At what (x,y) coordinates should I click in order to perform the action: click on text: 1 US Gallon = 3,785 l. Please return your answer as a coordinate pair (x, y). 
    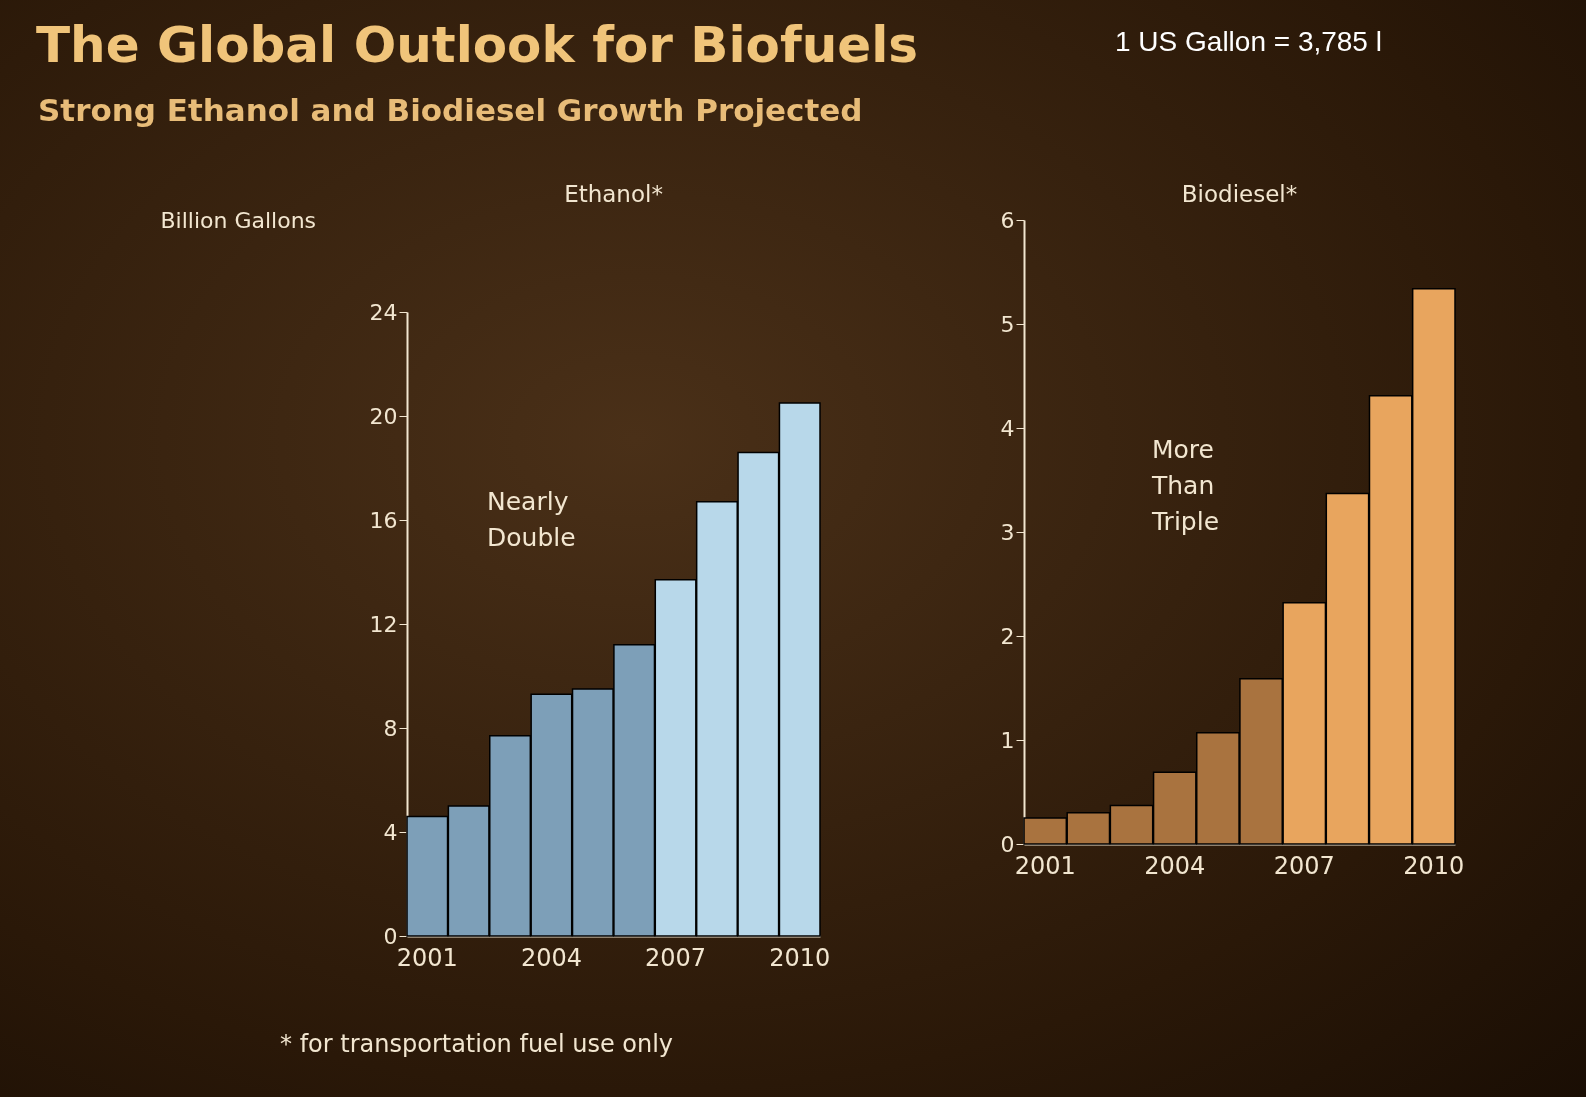
    Looking at the image, I should click on (1248, 42).